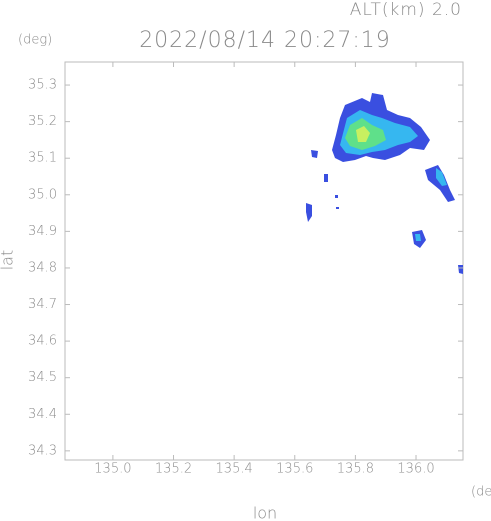 This screenshot has width=491, height=521. I want to click on y-tick-label: 34.4, so click(42, 414).